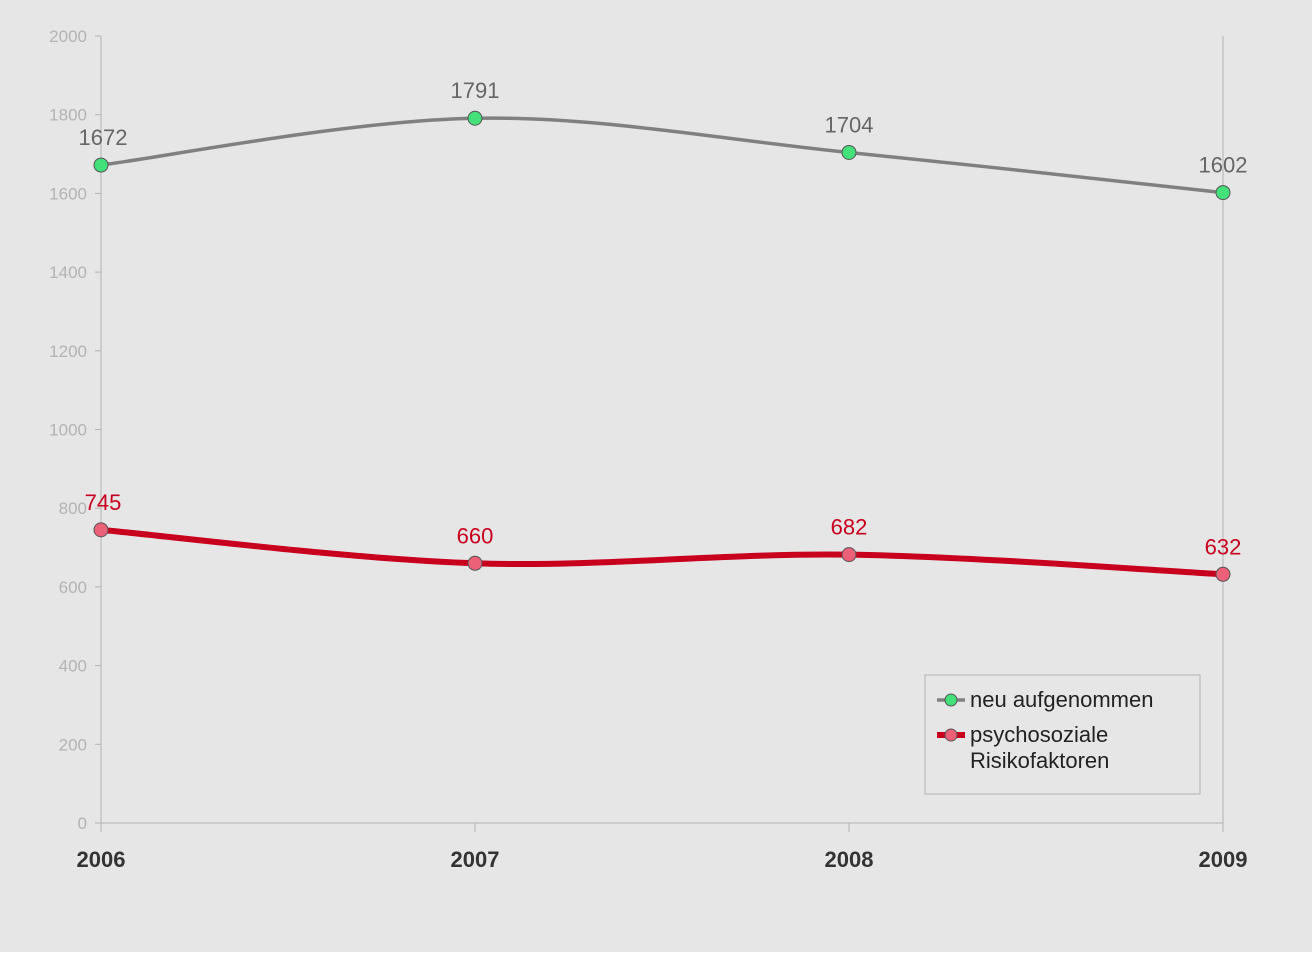  I want to click on x-tick-label: 2009, so click(1223, 859).